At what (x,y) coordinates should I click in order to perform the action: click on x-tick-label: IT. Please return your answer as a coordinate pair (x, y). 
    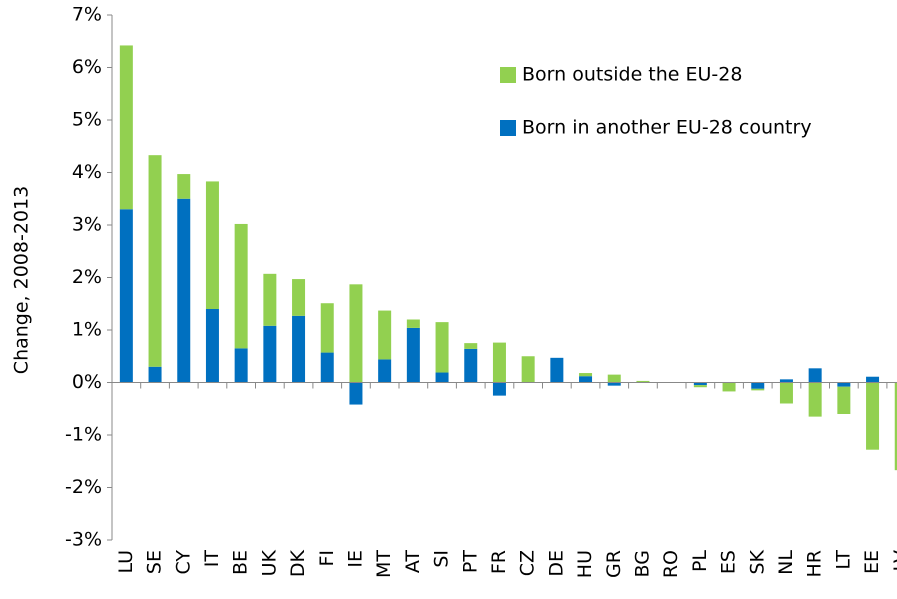
    Looking at the image, I should click on (212, 559).